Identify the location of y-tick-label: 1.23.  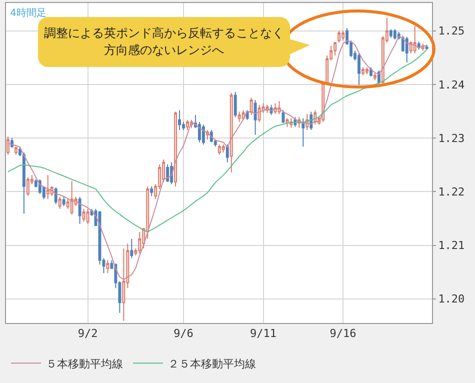
(451, 138).